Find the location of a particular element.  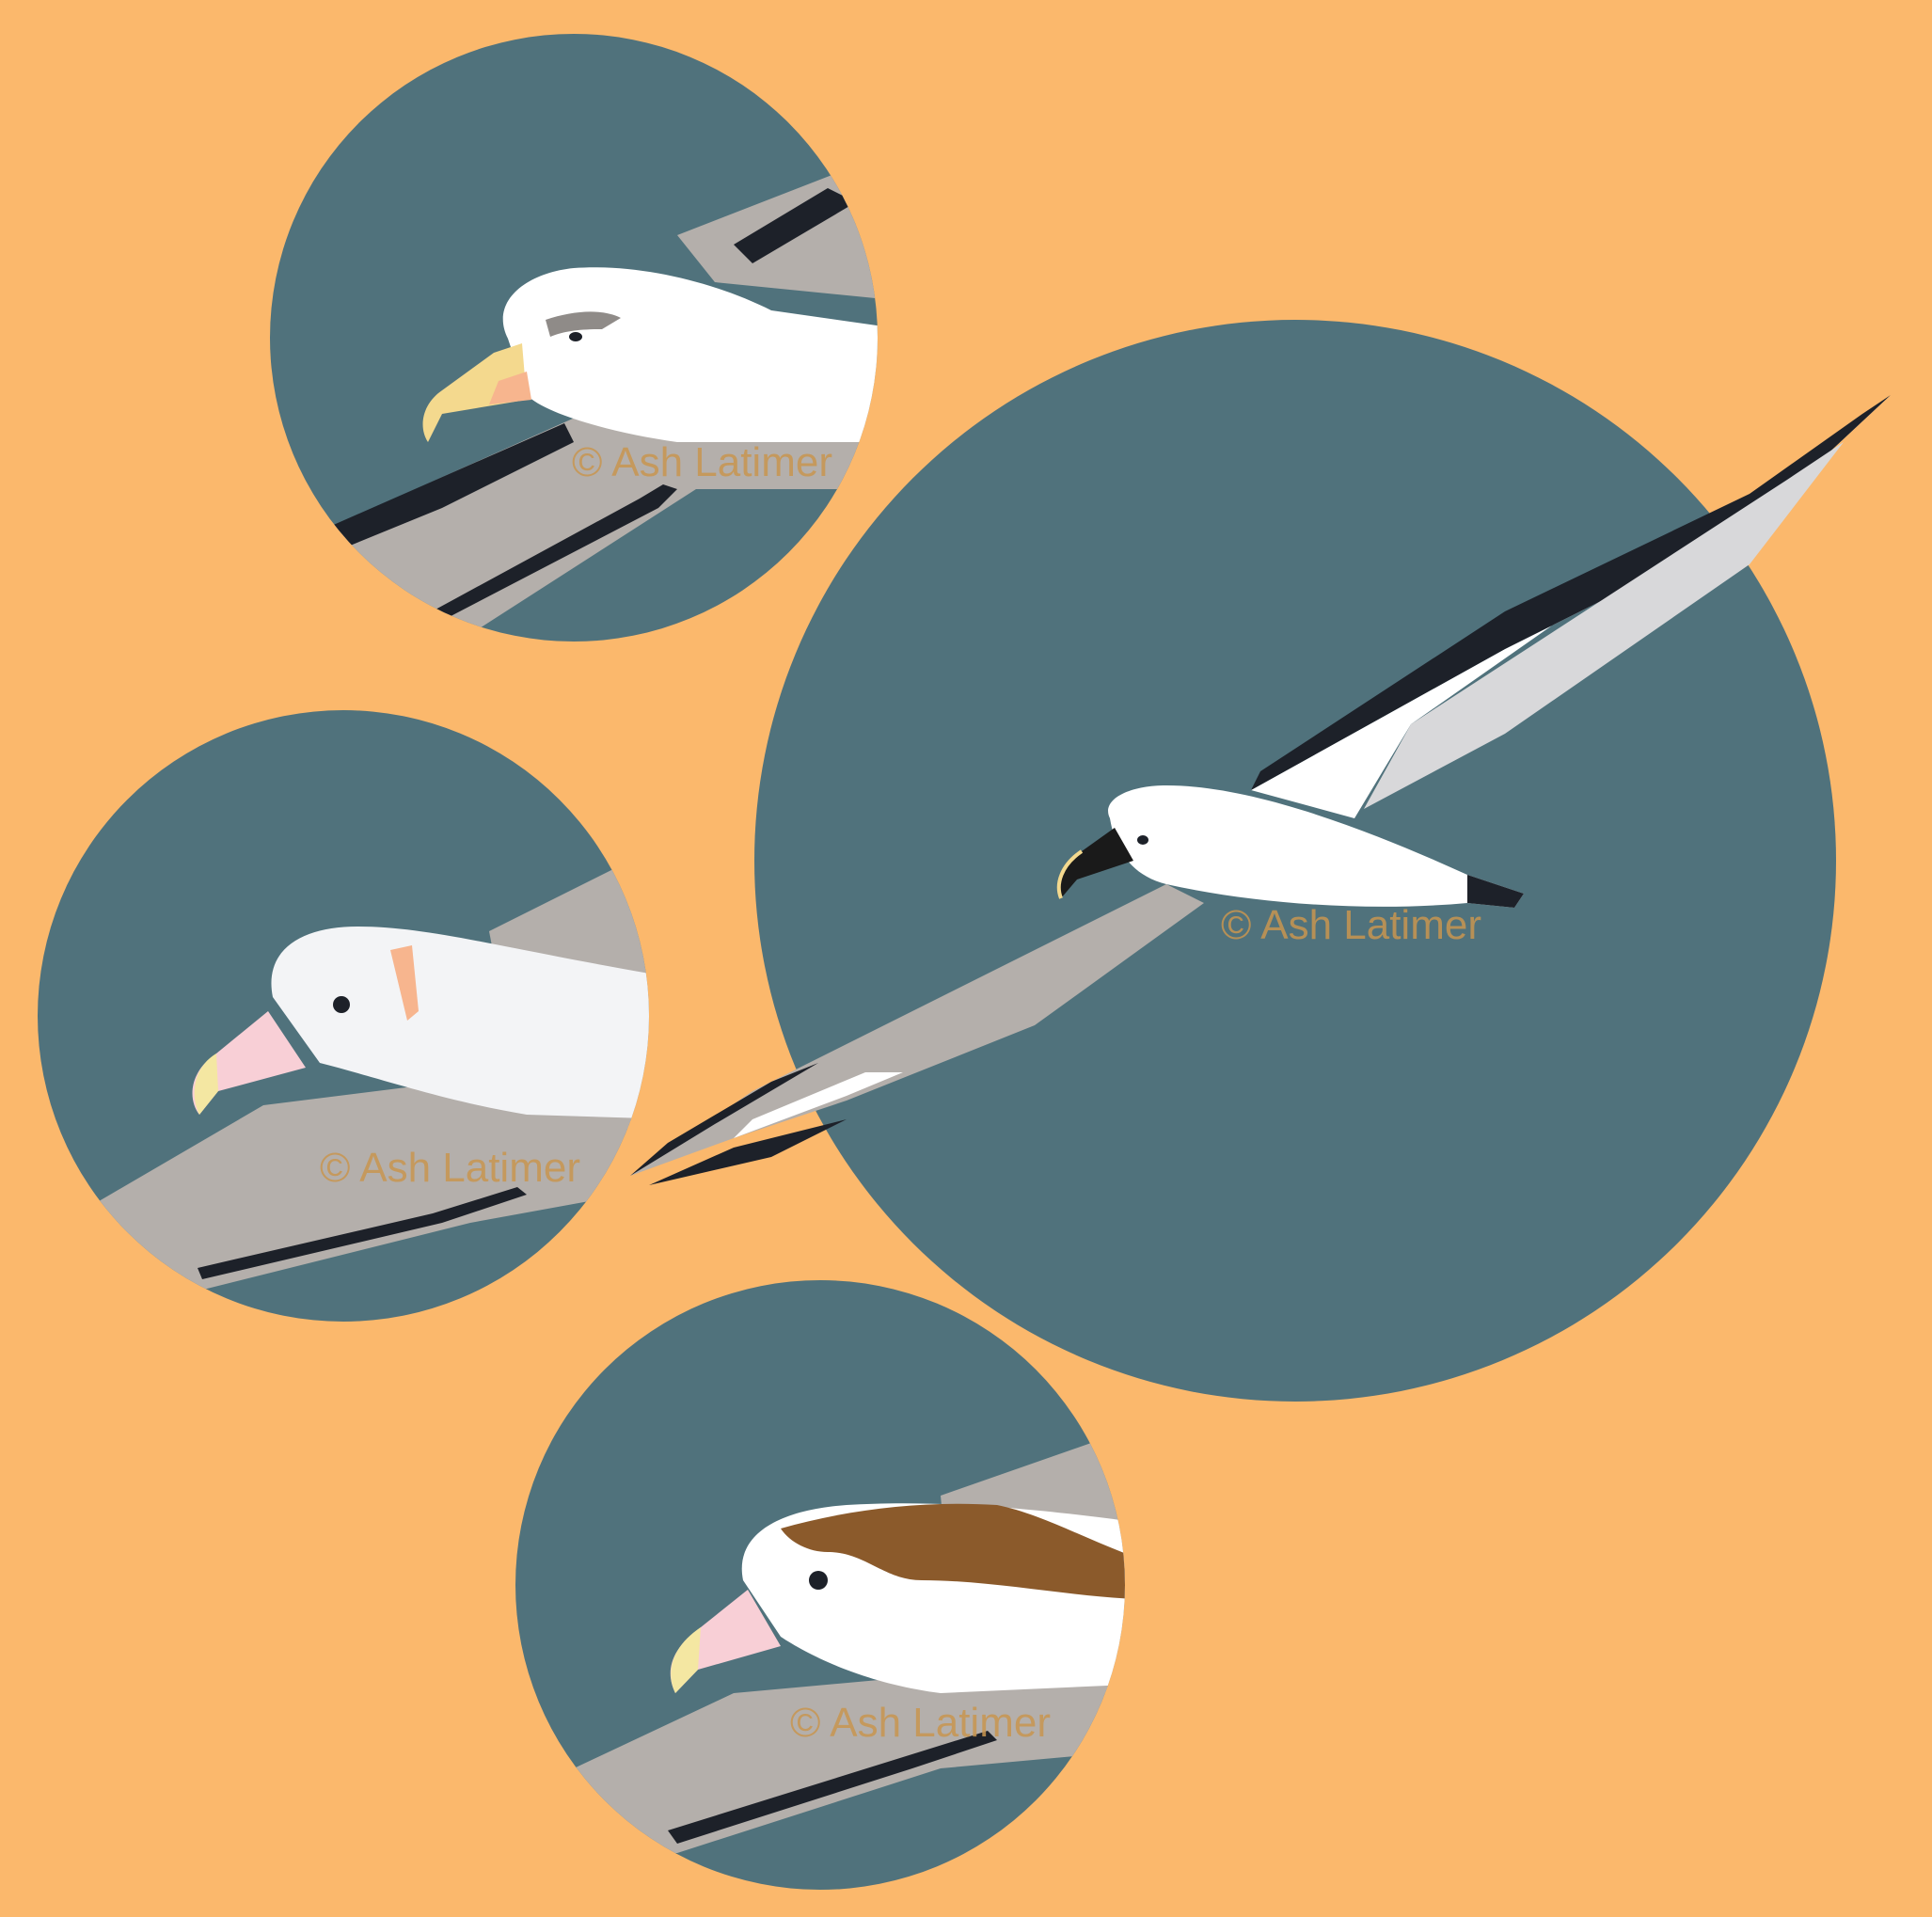

watermark-bottom: © Ash Latimer is located at coordinates (920, 1723).